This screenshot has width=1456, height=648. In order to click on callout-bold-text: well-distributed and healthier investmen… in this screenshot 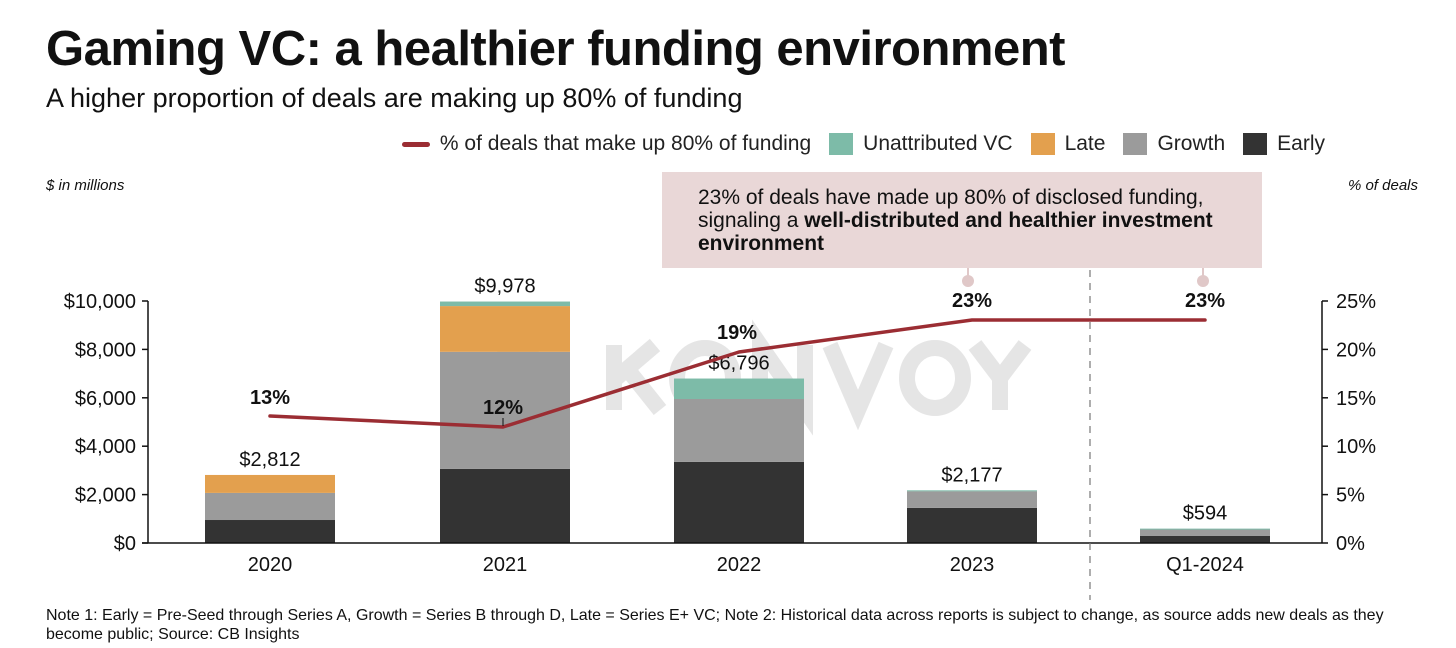, I will do `click(955, 232)`.